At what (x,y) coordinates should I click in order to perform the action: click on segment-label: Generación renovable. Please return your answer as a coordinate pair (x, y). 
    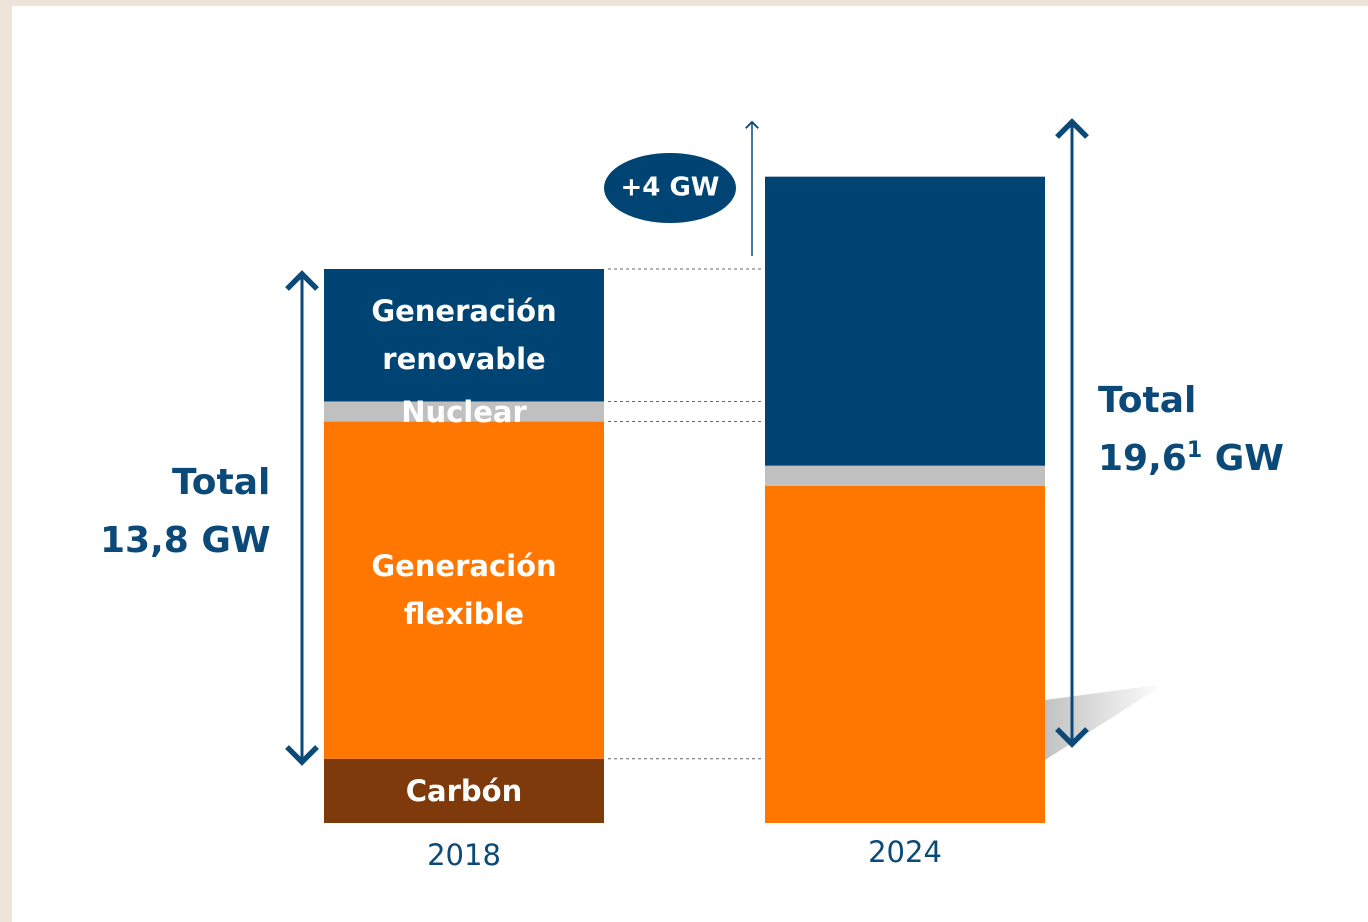
    Looking at the image, I should click on (464, 335).